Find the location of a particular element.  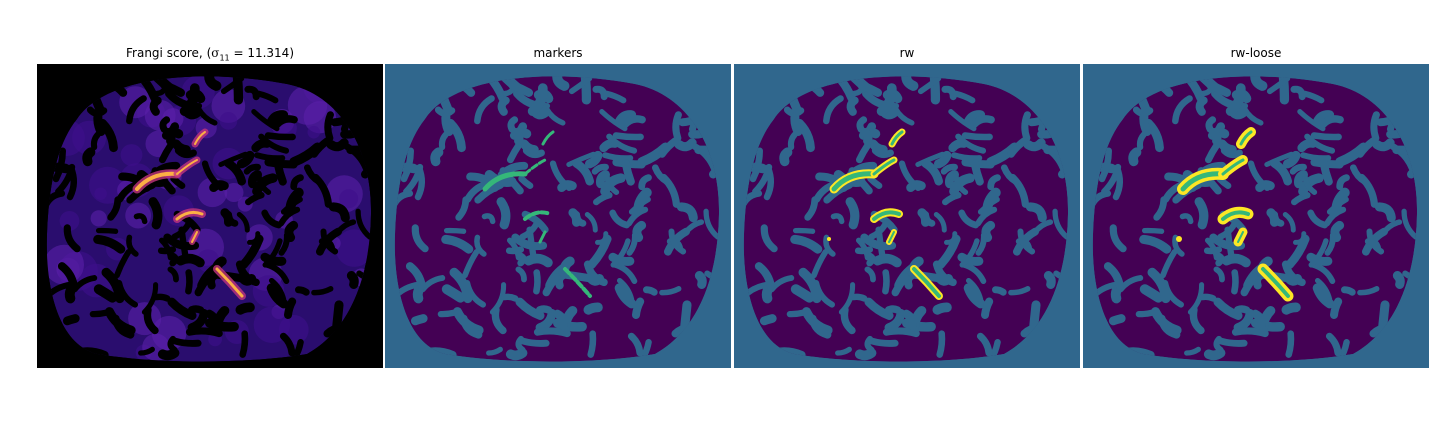

panel-title-frangi: Frangi score, (σ11 = 11.314) is located at coordinates (210, 54).